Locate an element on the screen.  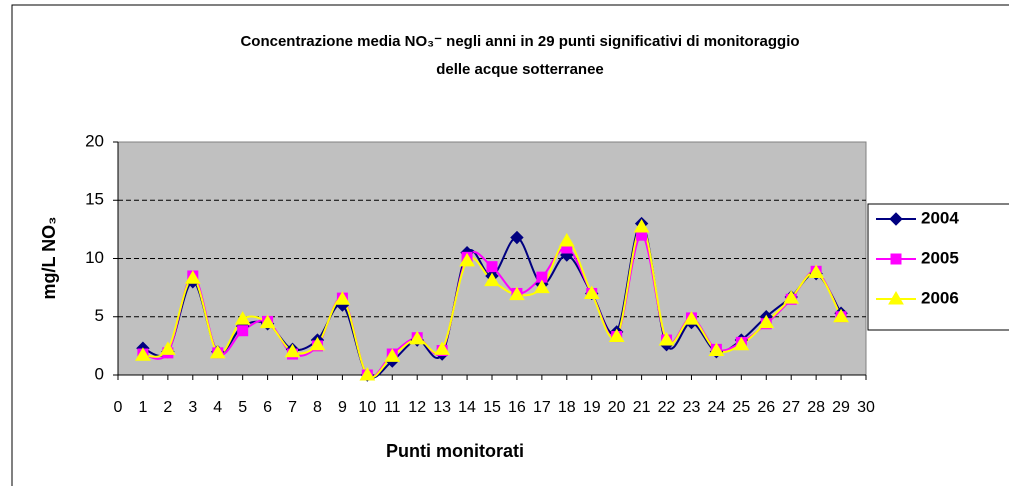
y-axis-label: mg/L NO₃ is located at coordinates (49, 258).